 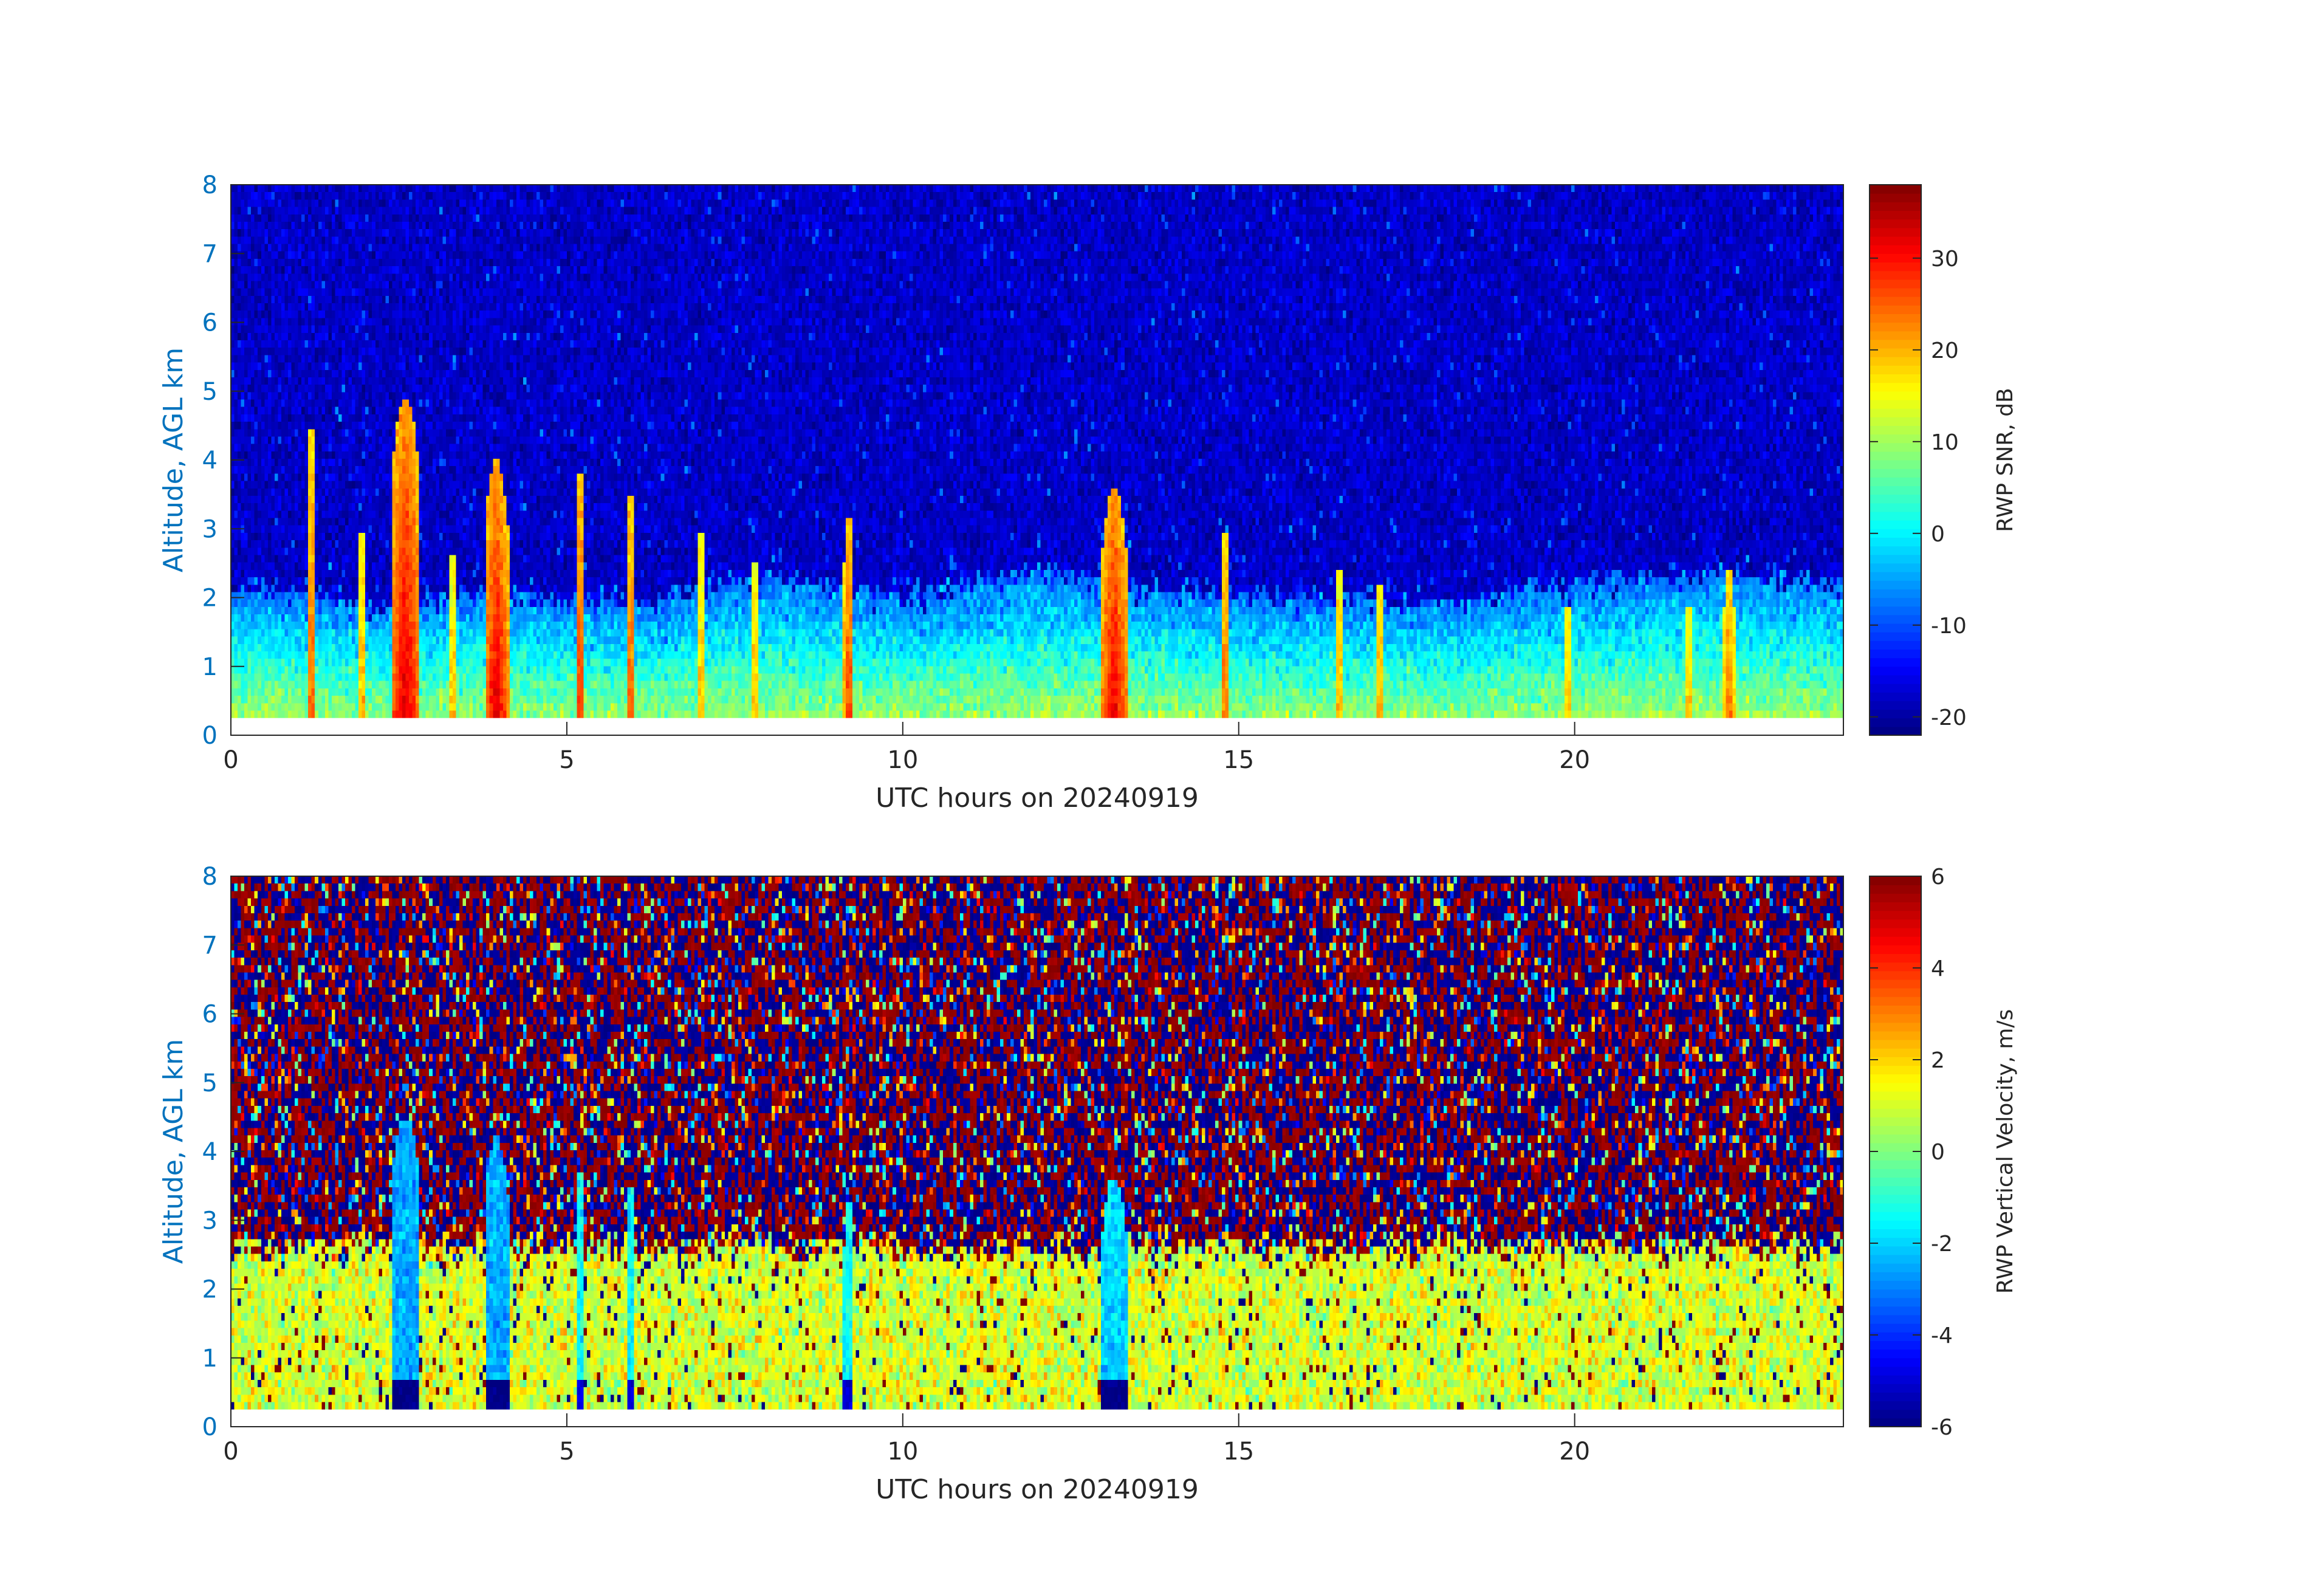 What do you see at coordinates (1938, 1060) in the screenshot?
I see `colorbar-tick-label: 2` at bounding box center [1938, 1060].